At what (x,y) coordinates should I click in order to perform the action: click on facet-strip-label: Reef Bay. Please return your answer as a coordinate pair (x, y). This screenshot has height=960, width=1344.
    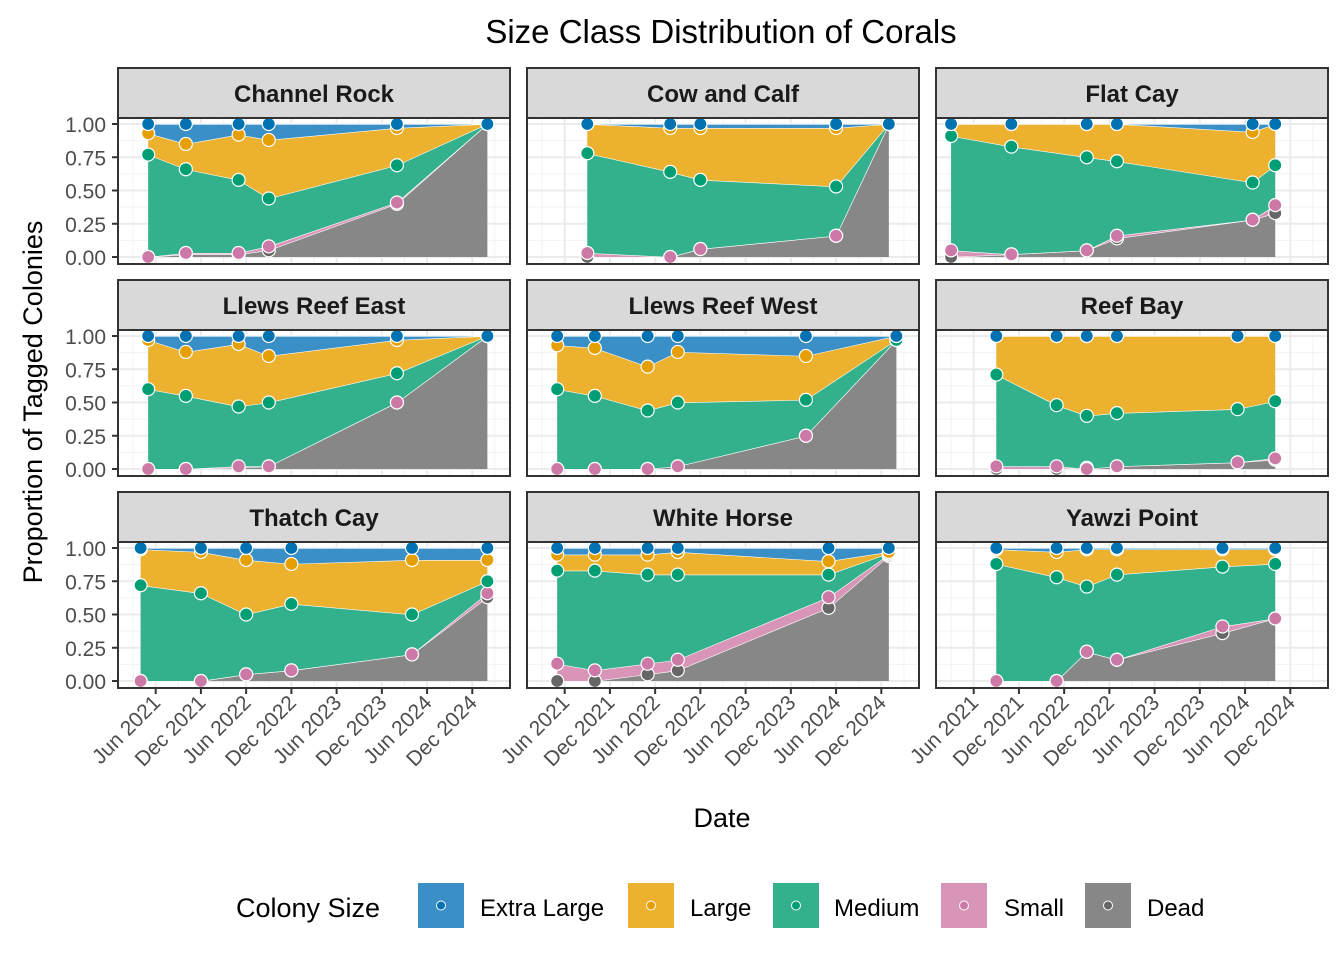
    Looking at the image, I should click on (1132, 306).